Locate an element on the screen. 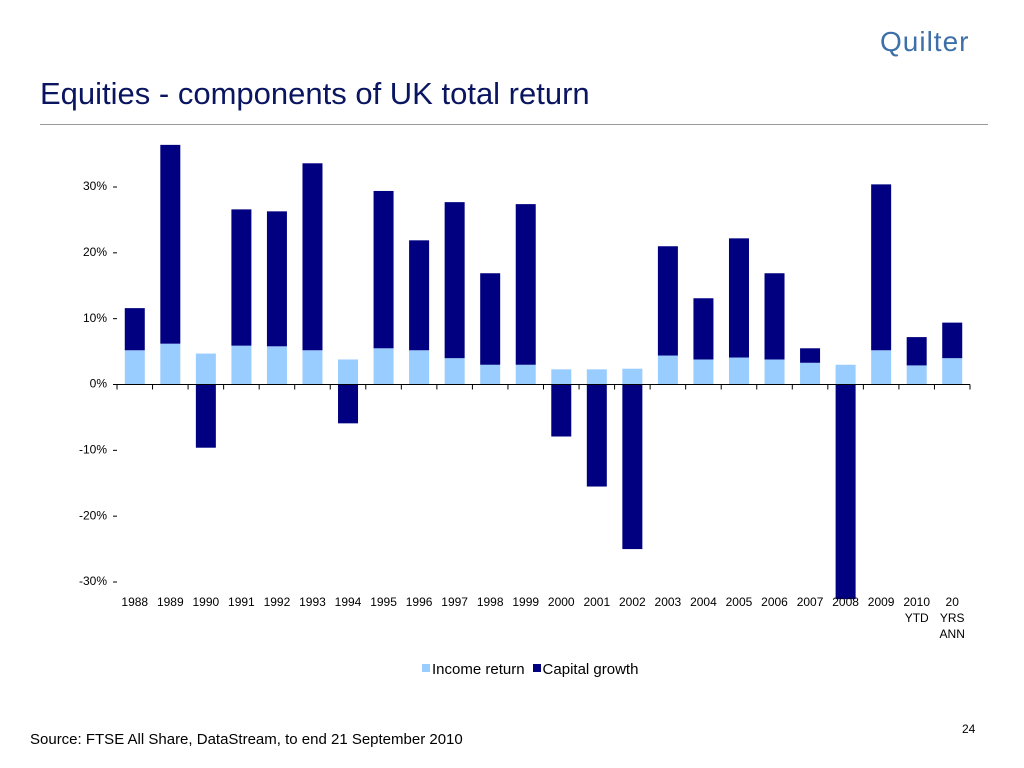 This screenshot has width=1024, height=768. logo: Quilter is located at coordinates (925, 41).